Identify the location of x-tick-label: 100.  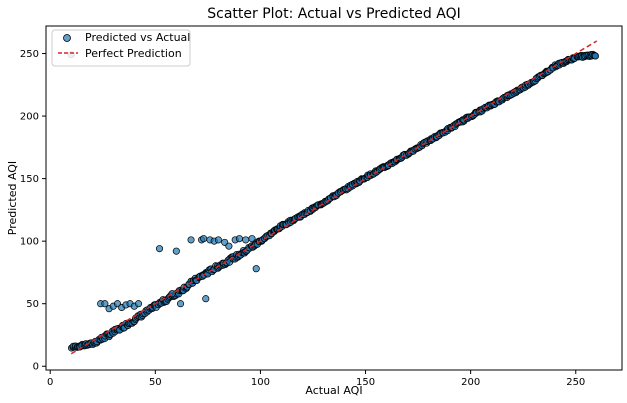
(260, 382).